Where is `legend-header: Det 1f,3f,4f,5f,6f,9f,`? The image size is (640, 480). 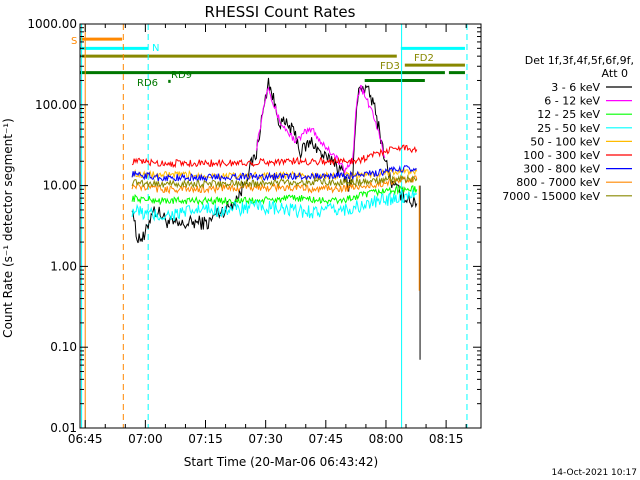 legend-header: Det 1f,3f,4f,5f,6f,9f, is located at coordinates (579, 60).